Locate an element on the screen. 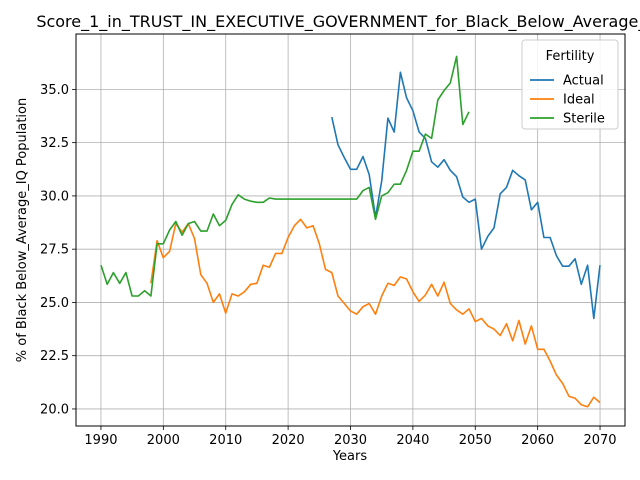 The height and width of the screenshot is (480, 640). legend: Fertility Actual Ideal Sterile is located at coordinates (570, 84).